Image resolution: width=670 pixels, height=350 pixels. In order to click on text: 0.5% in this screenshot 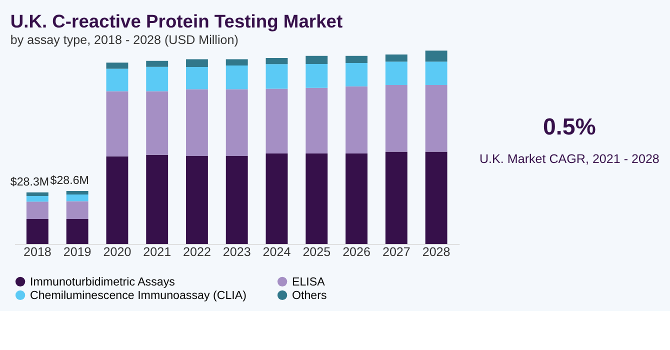, I will do `click(569, 127)`.